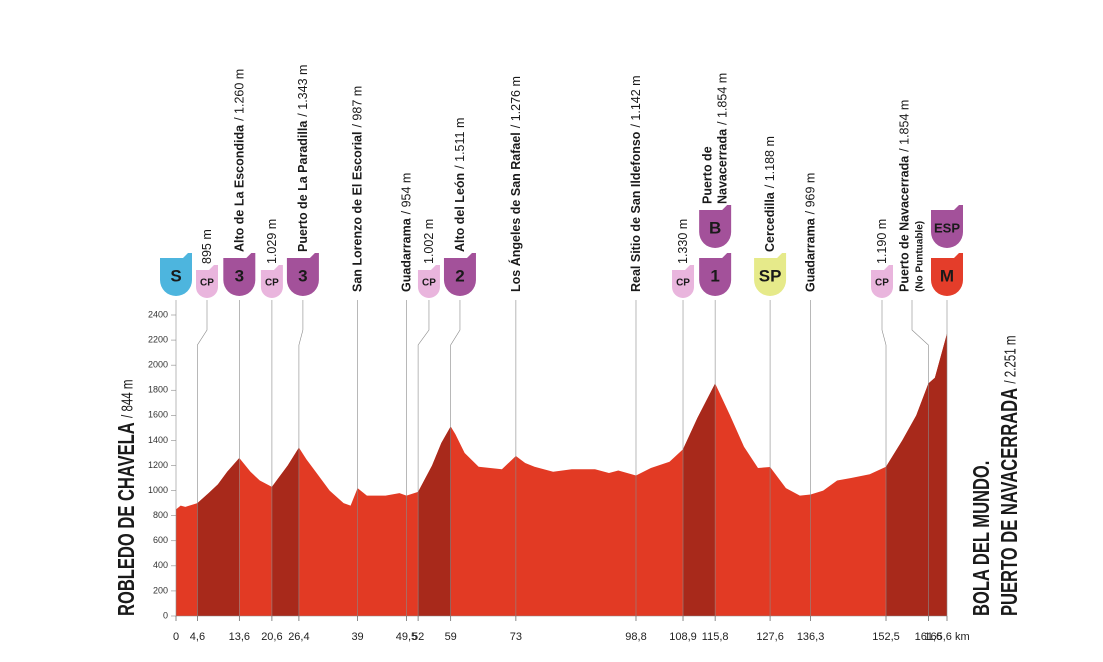 Image resolution: width=1103 pixels, height=662 pixels. I want to click on point-label: Puerto de Navacerrada / 1.854 m, so click(715, 138).